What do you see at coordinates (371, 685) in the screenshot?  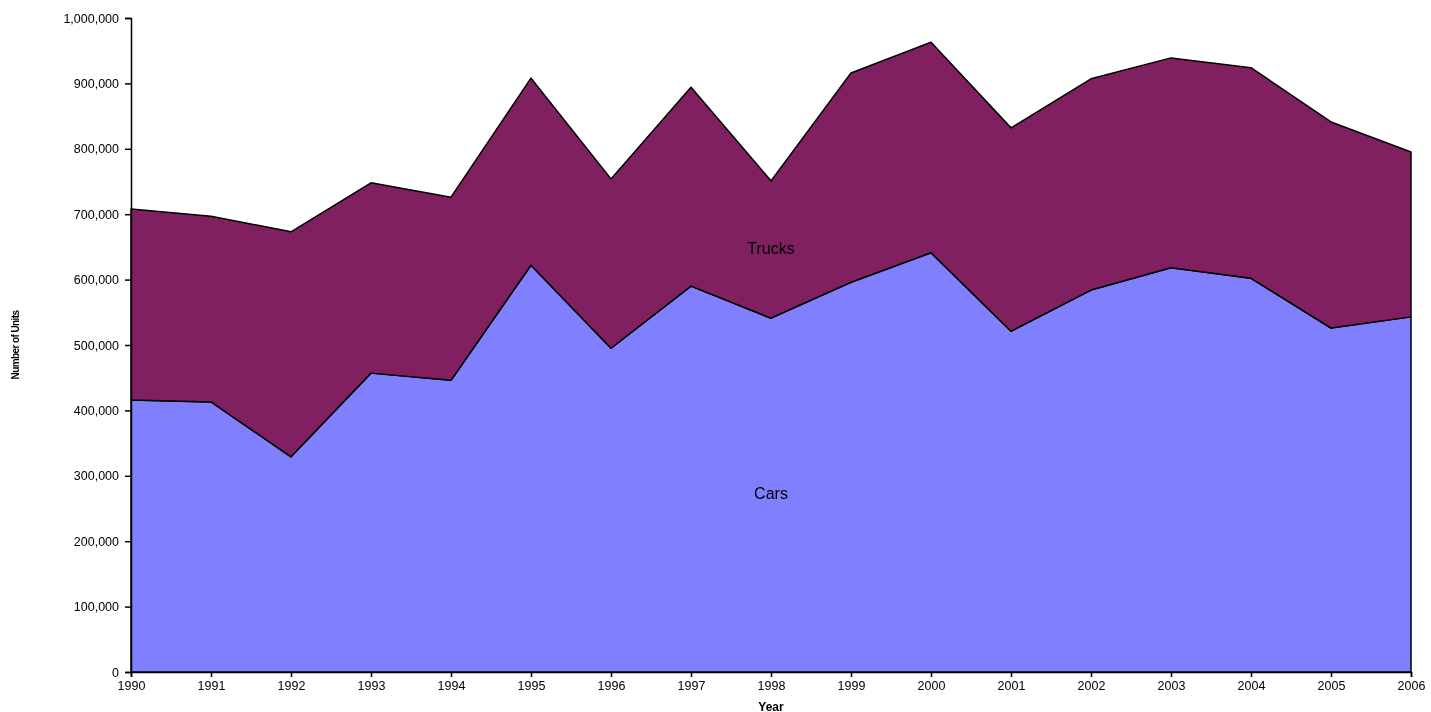 I see `x-tick-label: 1993` at bounding box center [371, 685].